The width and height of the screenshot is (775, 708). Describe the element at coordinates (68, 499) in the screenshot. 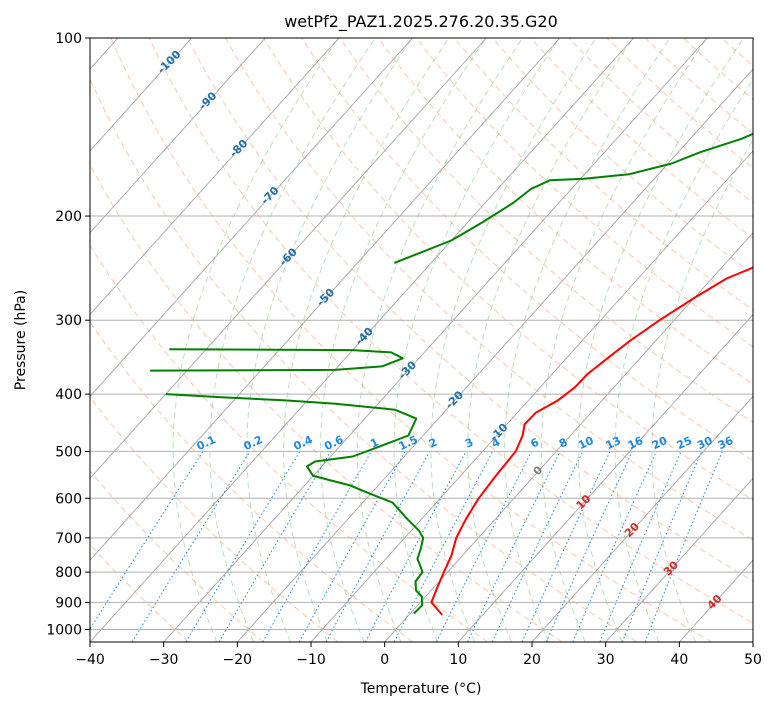

I see `y-tick-label: 600` at that location.